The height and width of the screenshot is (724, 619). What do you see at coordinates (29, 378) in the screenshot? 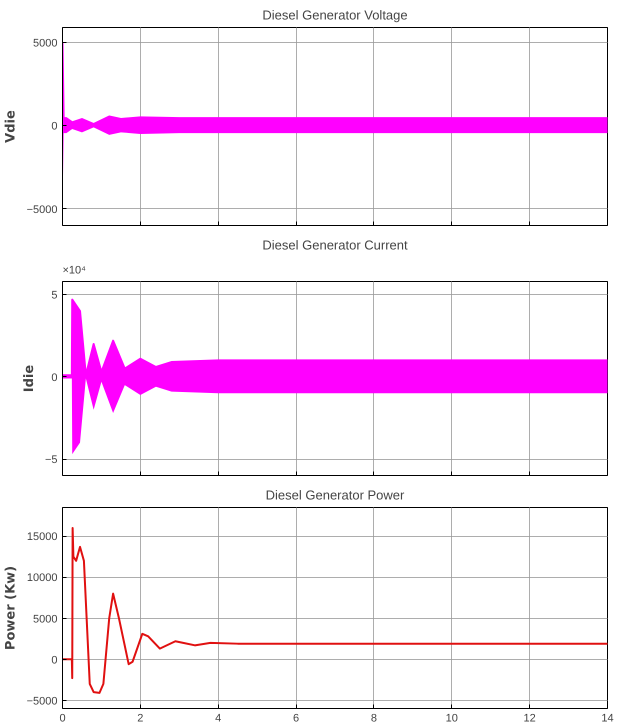
I see `y-axis-title: Idie` at bounding box center [29, 378].